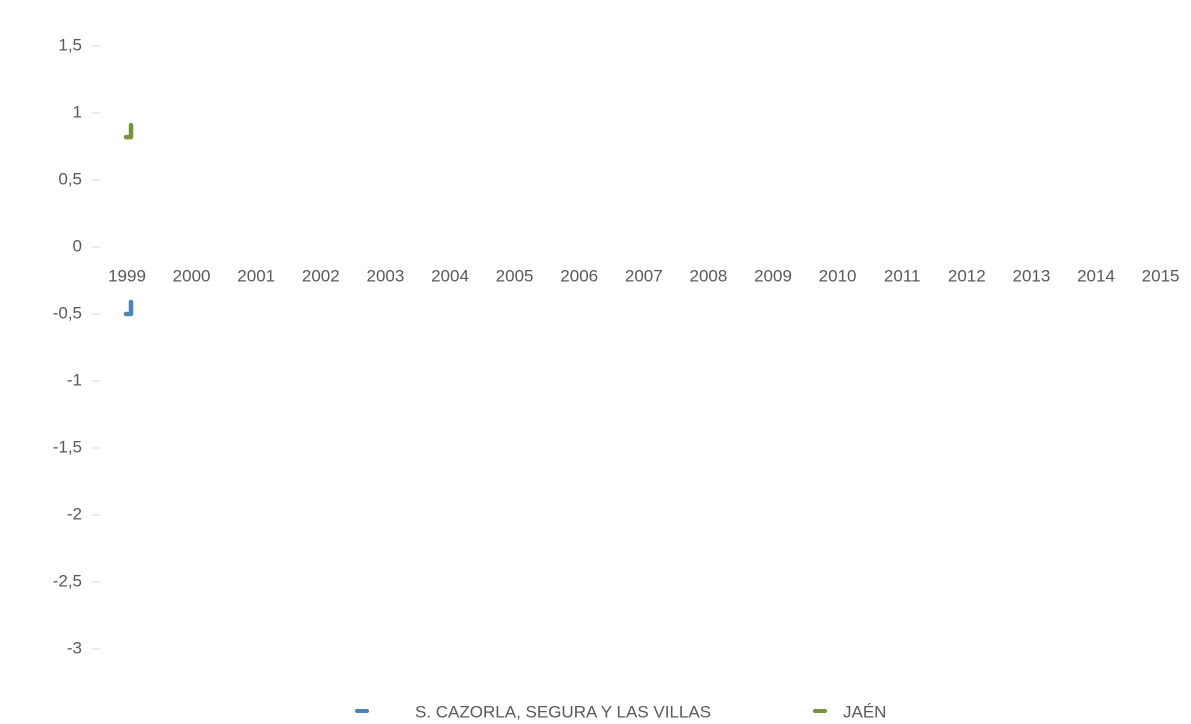  I want to click on y-tick-label: -2,5, so click(67, 580).